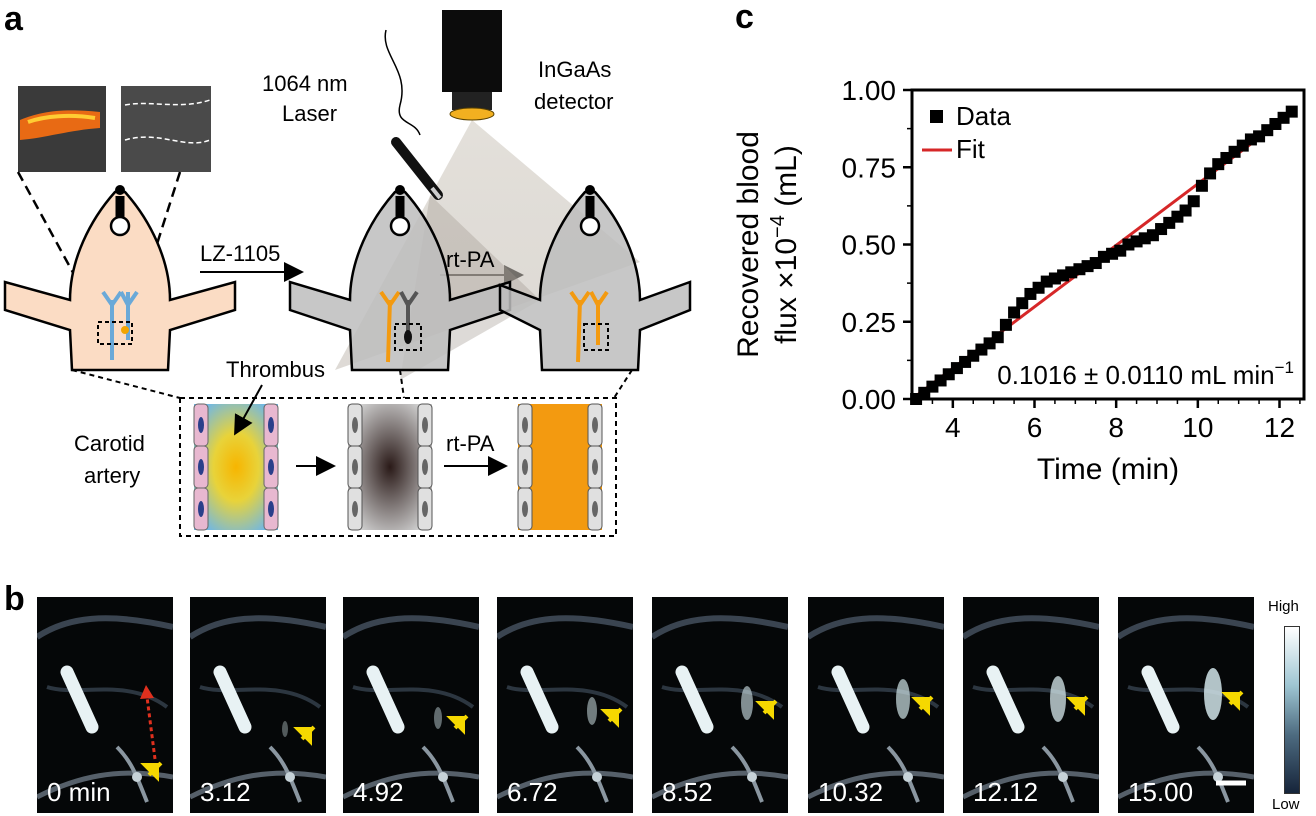 The width and height of the screenshot is (1316, 816). I want to click on frame-time-label: 6.72, so click(532, 792).